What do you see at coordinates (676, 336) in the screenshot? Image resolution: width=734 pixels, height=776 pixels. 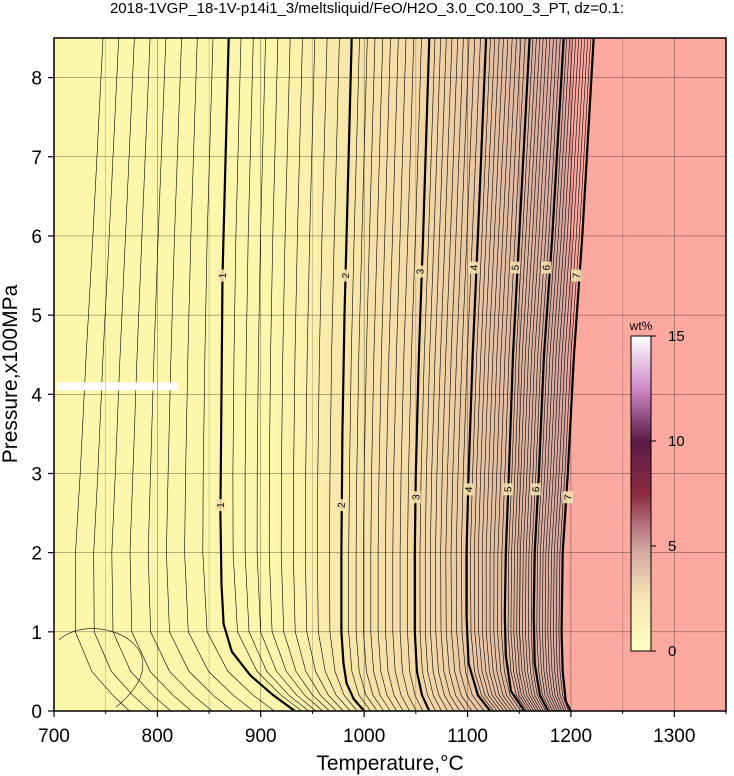 I see `colorbar-tick-label: 15` at bounding box center [676, 336].